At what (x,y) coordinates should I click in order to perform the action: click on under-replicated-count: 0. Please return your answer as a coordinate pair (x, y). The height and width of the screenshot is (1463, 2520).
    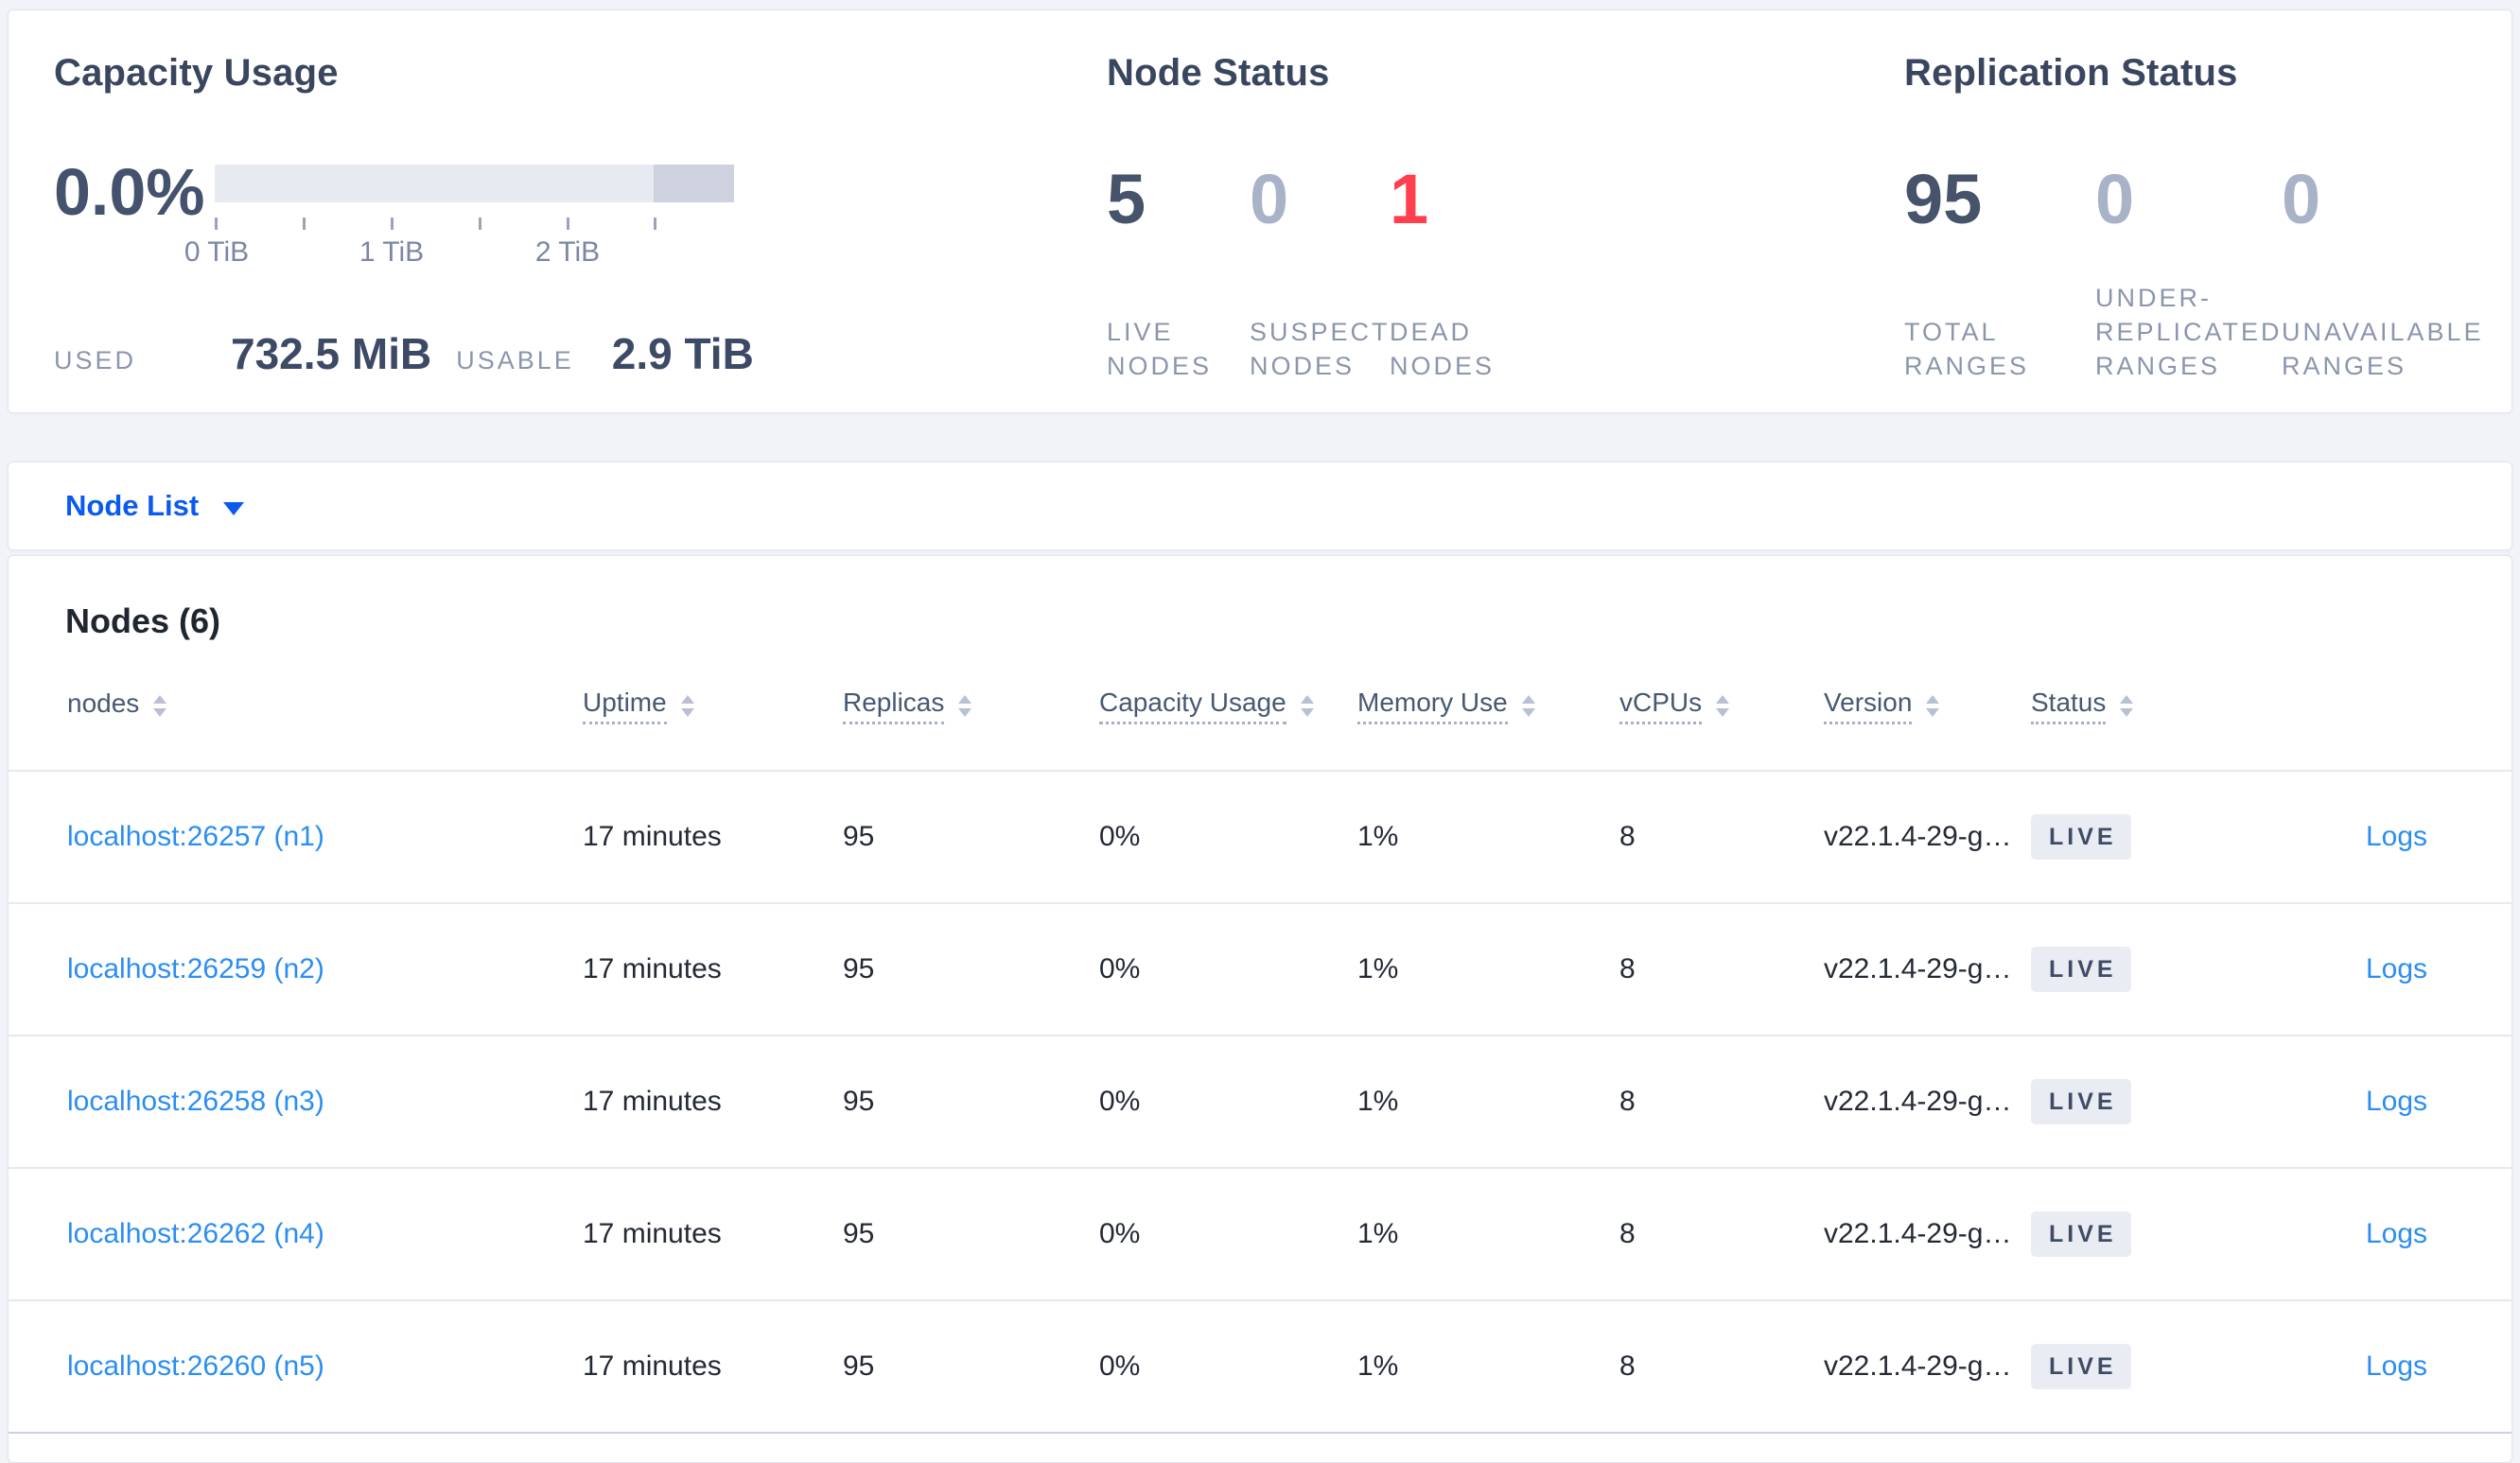
    Looking at the image, I should click on (2115, 199).